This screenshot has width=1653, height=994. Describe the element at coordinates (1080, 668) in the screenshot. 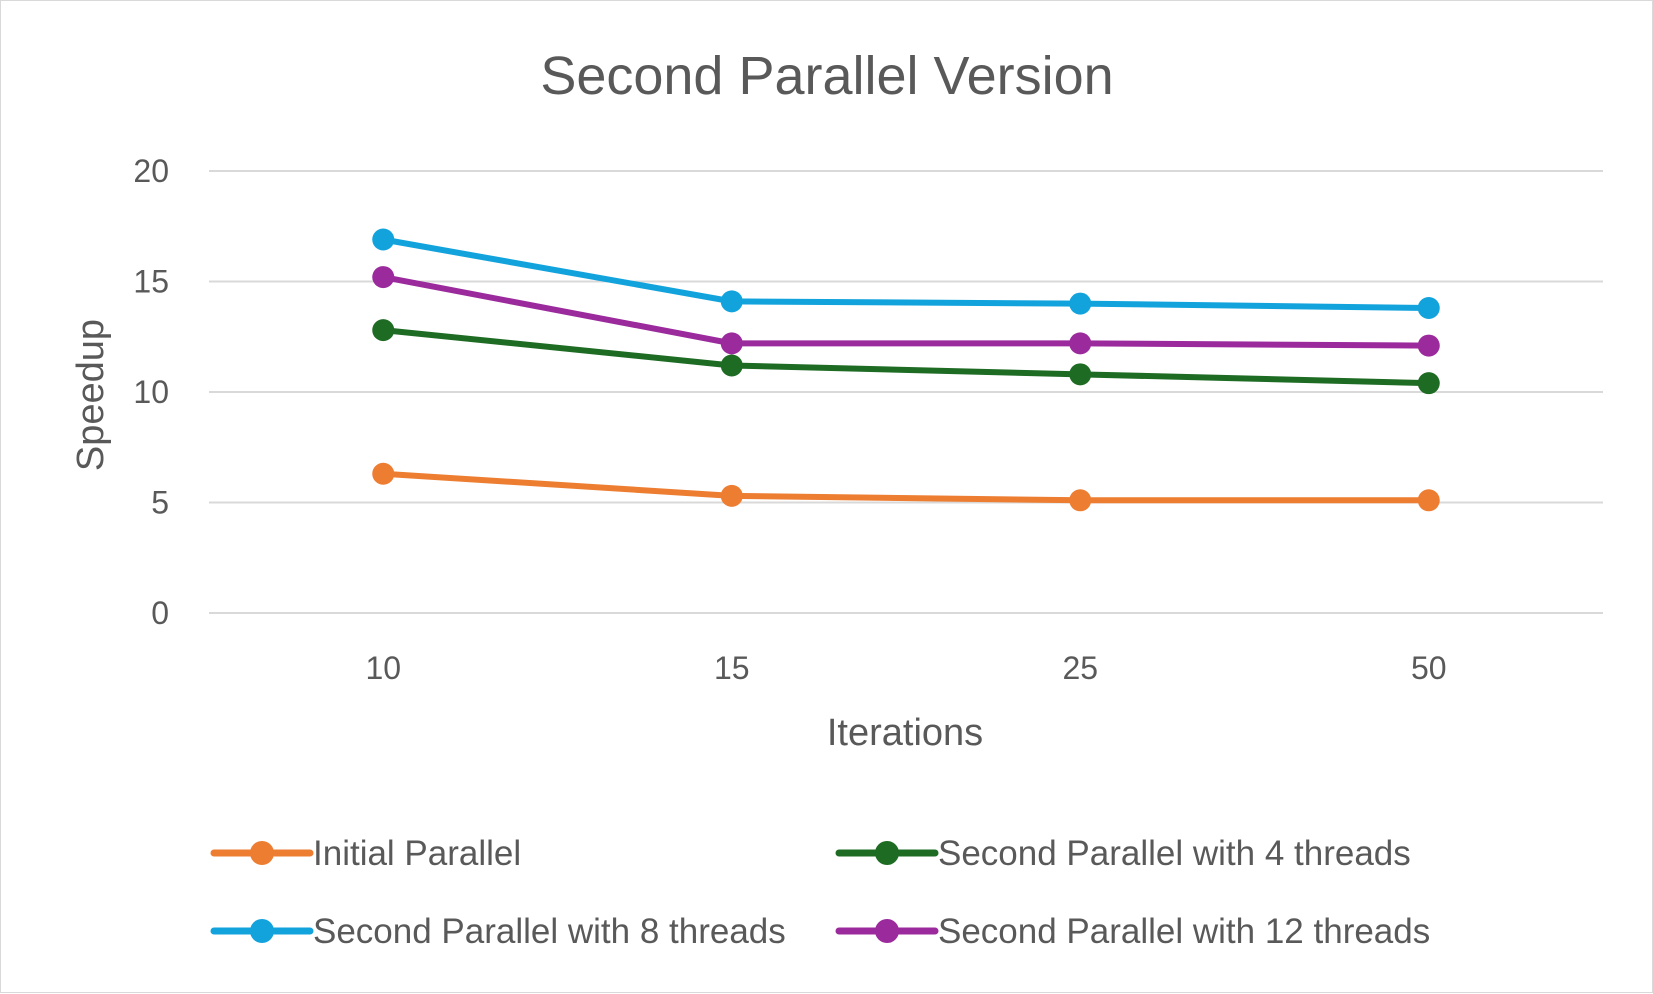

I see `x-tick-label: 25` at that location.